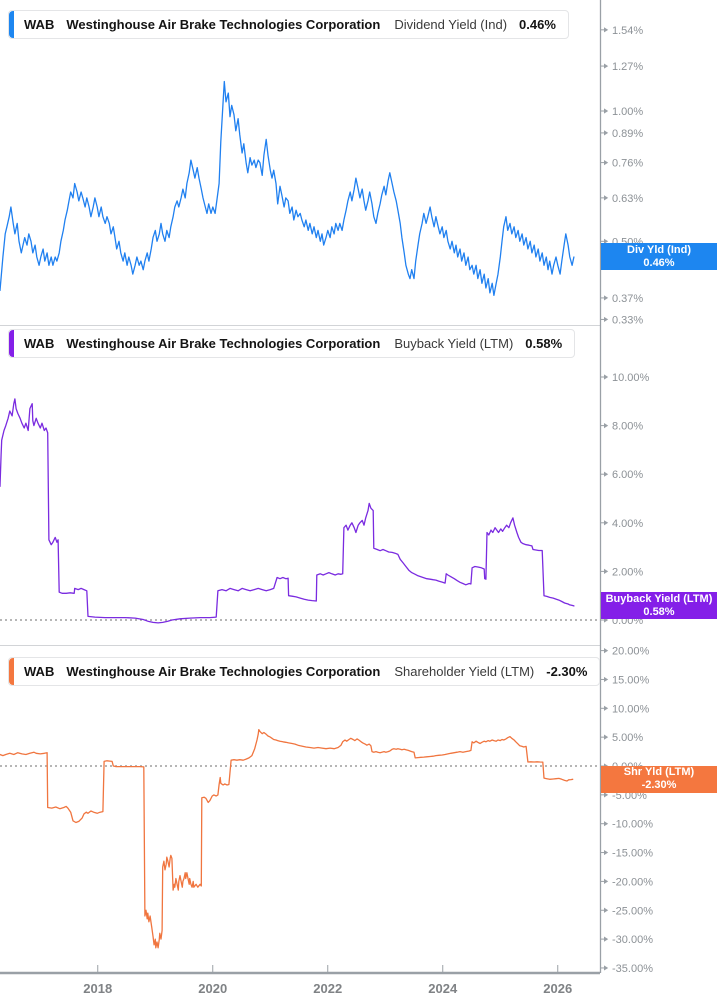 The image size is (717, 1005). I want to click on y-axis-tick-label: -20.00%, so click(632, 882).